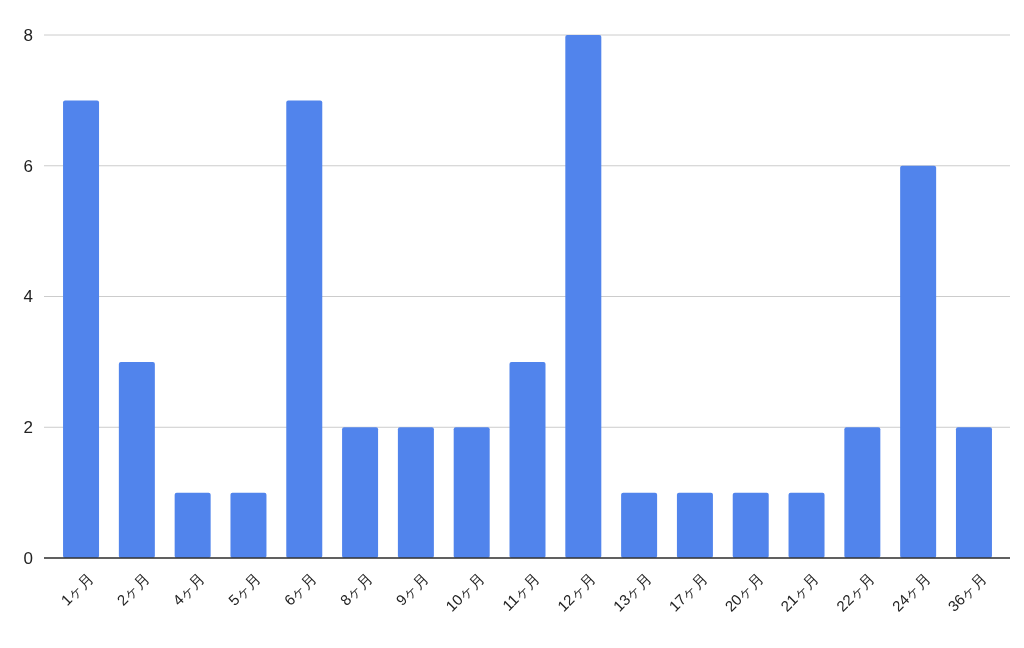 The image size is (1024, 648). I want to click on x-tick-label: 20ヶ月, so click(744, 592).